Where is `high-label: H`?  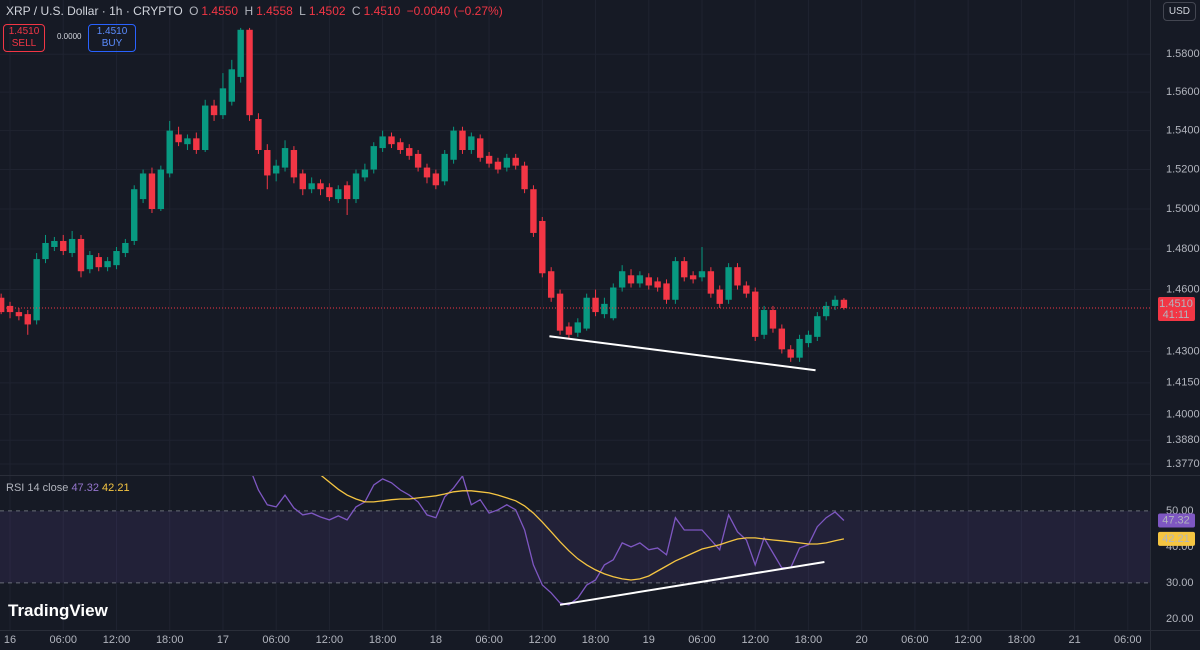
high-label: H is located at coordinates (249, 11).